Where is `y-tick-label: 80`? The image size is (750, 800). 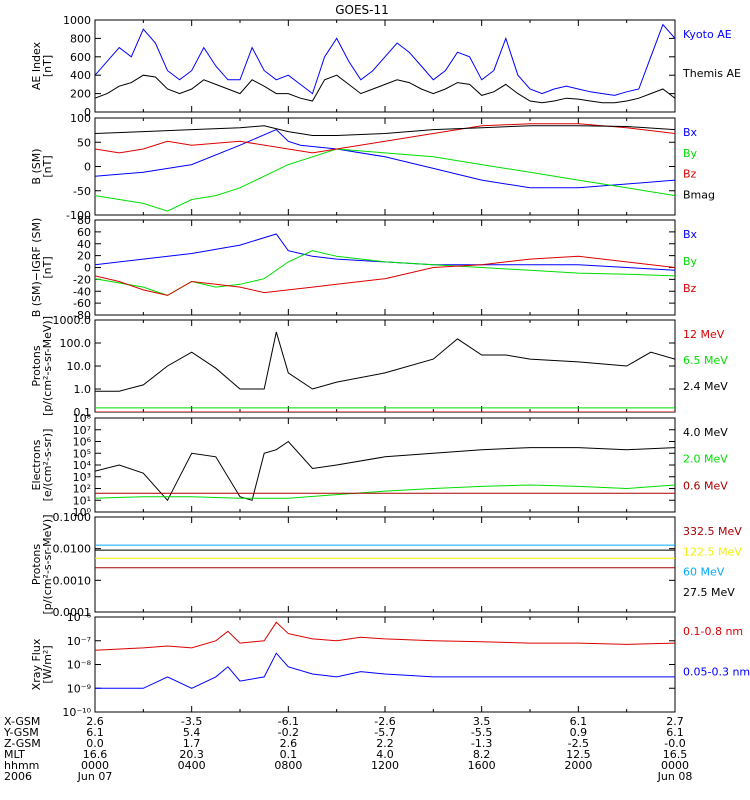 y-tick-label: 80 is located at coordinates (84, 220).